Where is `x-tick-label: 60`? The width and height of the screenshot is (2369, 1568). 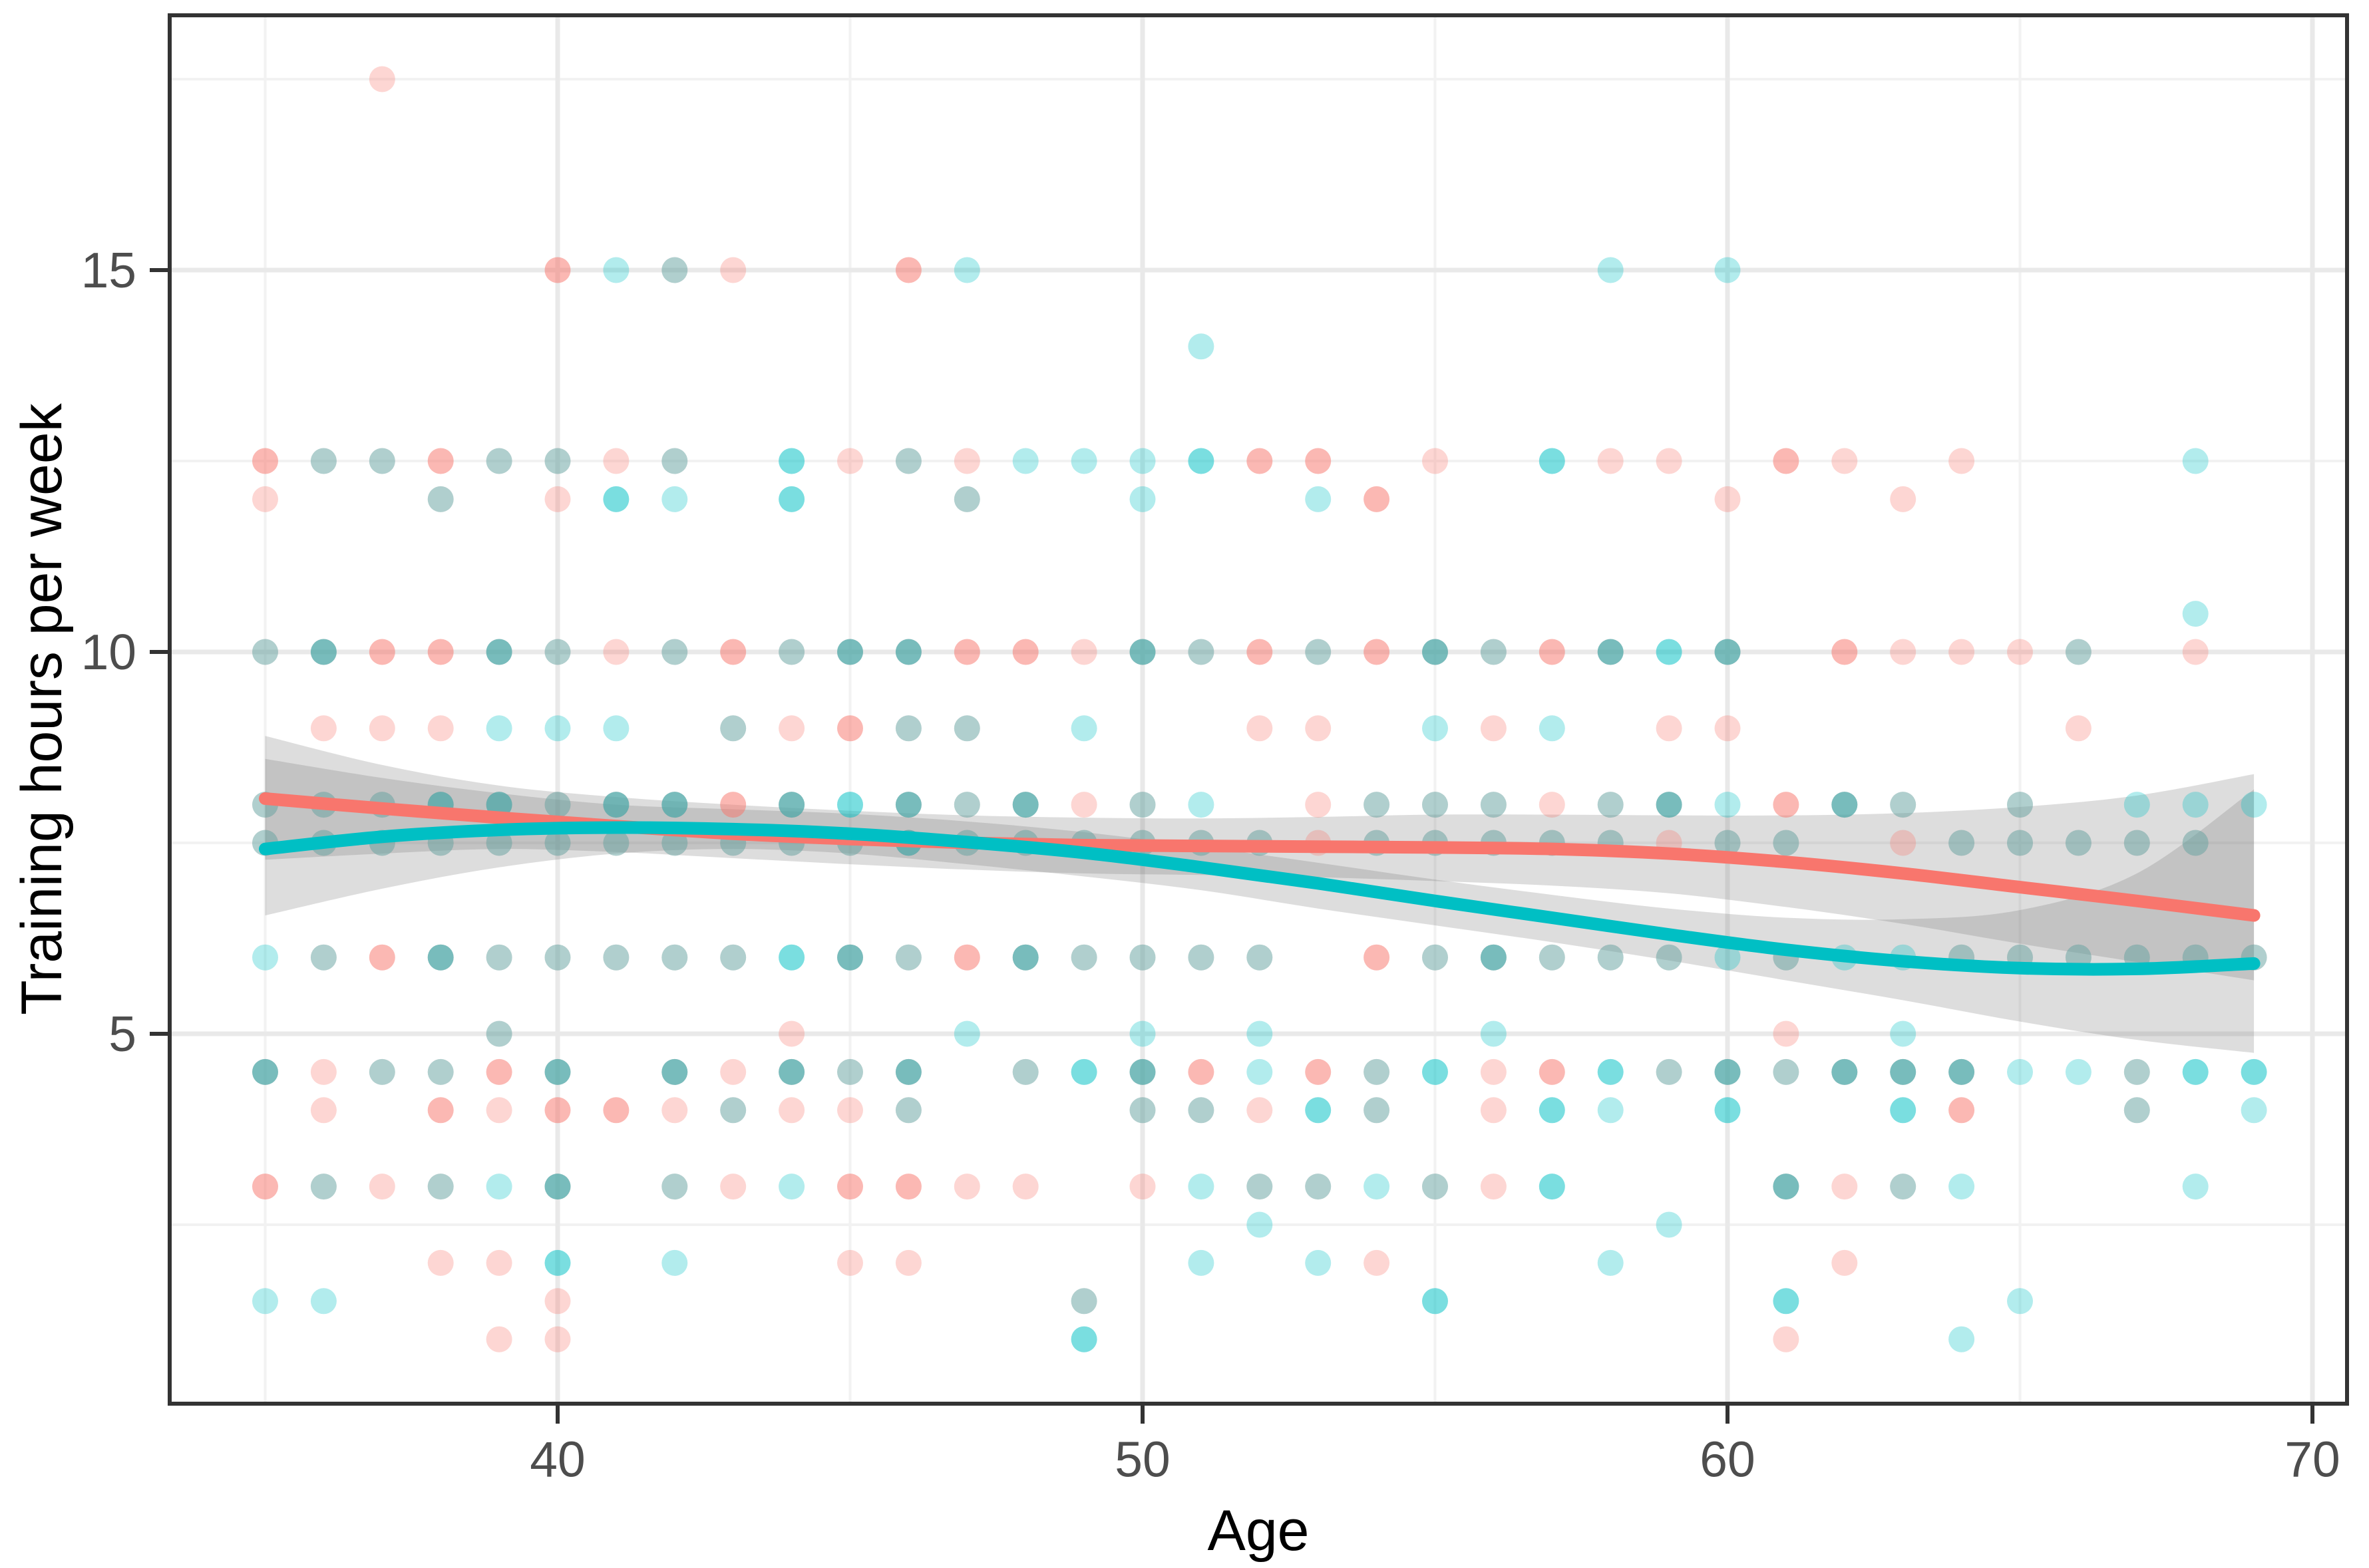 x-tick-label: 60 is located at coordinates (1727, 1459).